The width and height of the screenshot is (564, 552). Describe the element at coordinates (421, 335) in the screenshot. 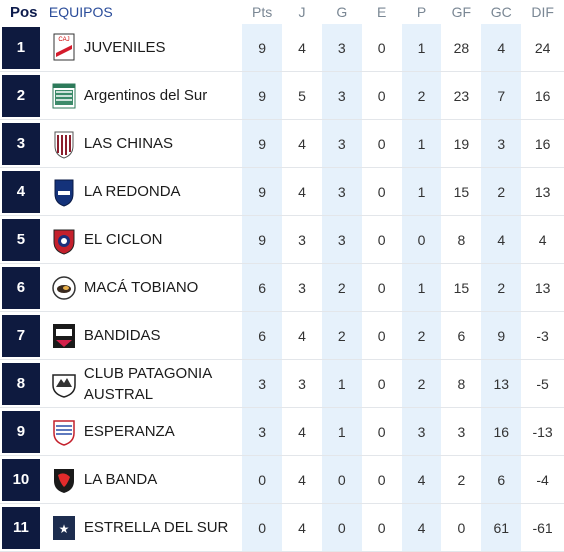

I see `stat-p: 2` at that location.